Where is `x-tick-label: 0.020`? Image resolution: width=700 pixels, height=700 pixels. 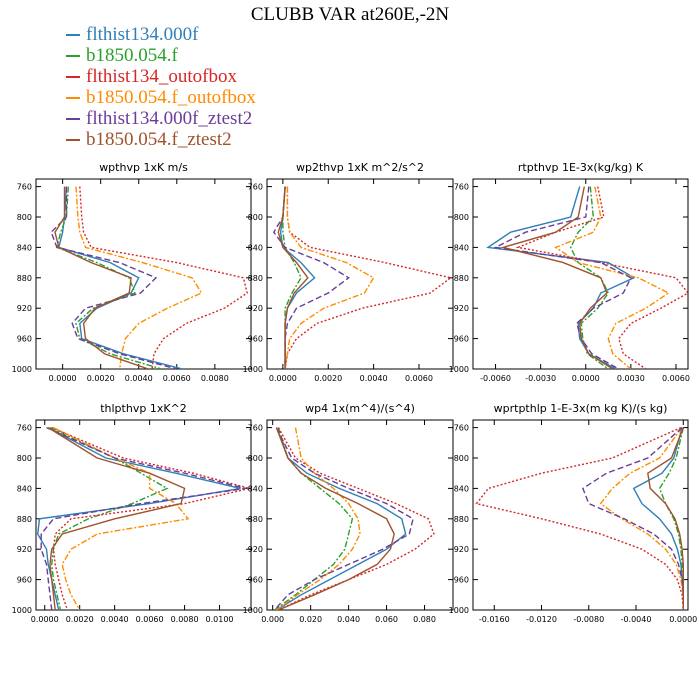 x-tick-label: 0.020 is located at coordinates (310, 619).